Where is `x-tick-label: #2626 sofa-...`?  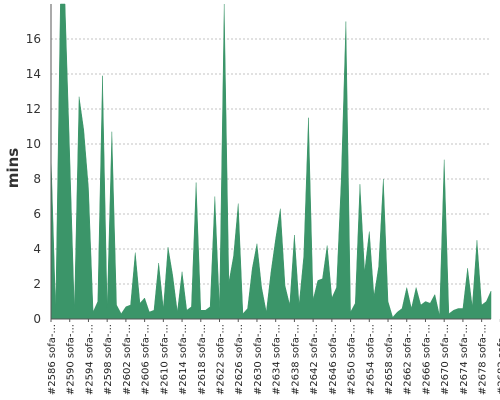
x-tick-label: #2626 sofa-... is located at coordinates (239, 359).